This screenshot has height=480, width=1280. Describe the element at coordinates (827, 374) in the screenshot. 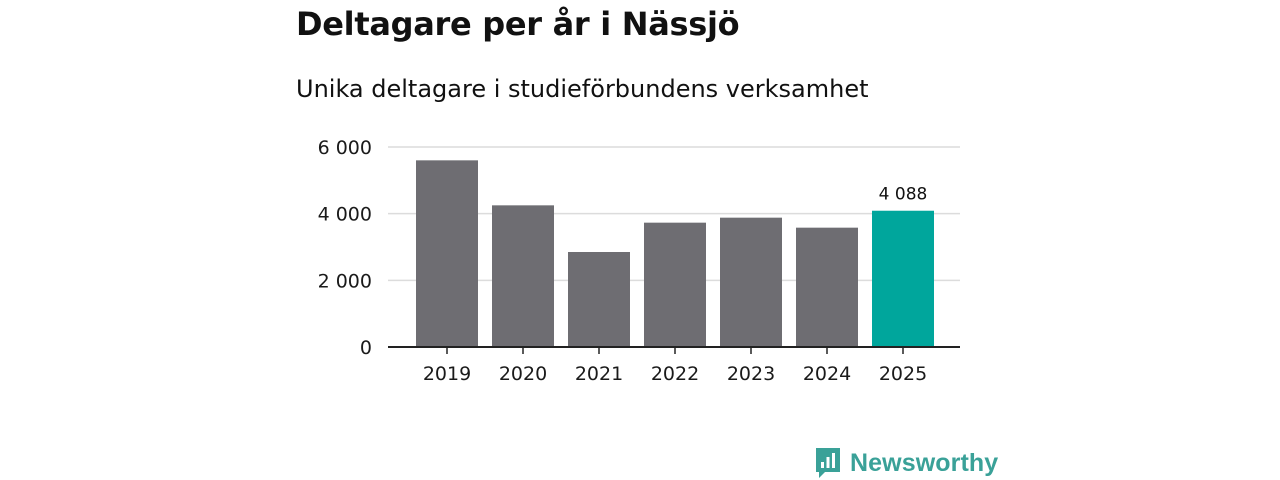

I see `x-tick-label: 2024` at that location.